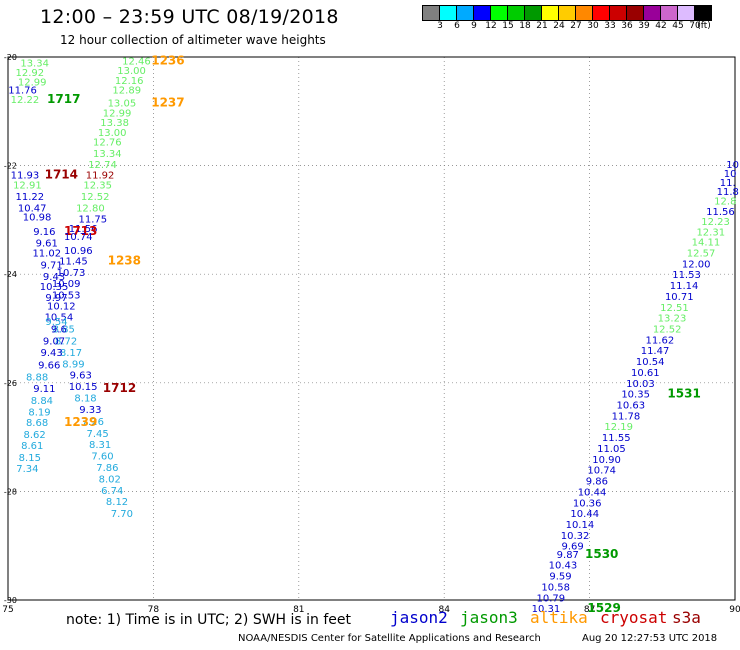  What do you see at coordinates (419, 617) in the screenshot?
I see `legend-item-jason2: jason2` at bounding box center [419, 617].